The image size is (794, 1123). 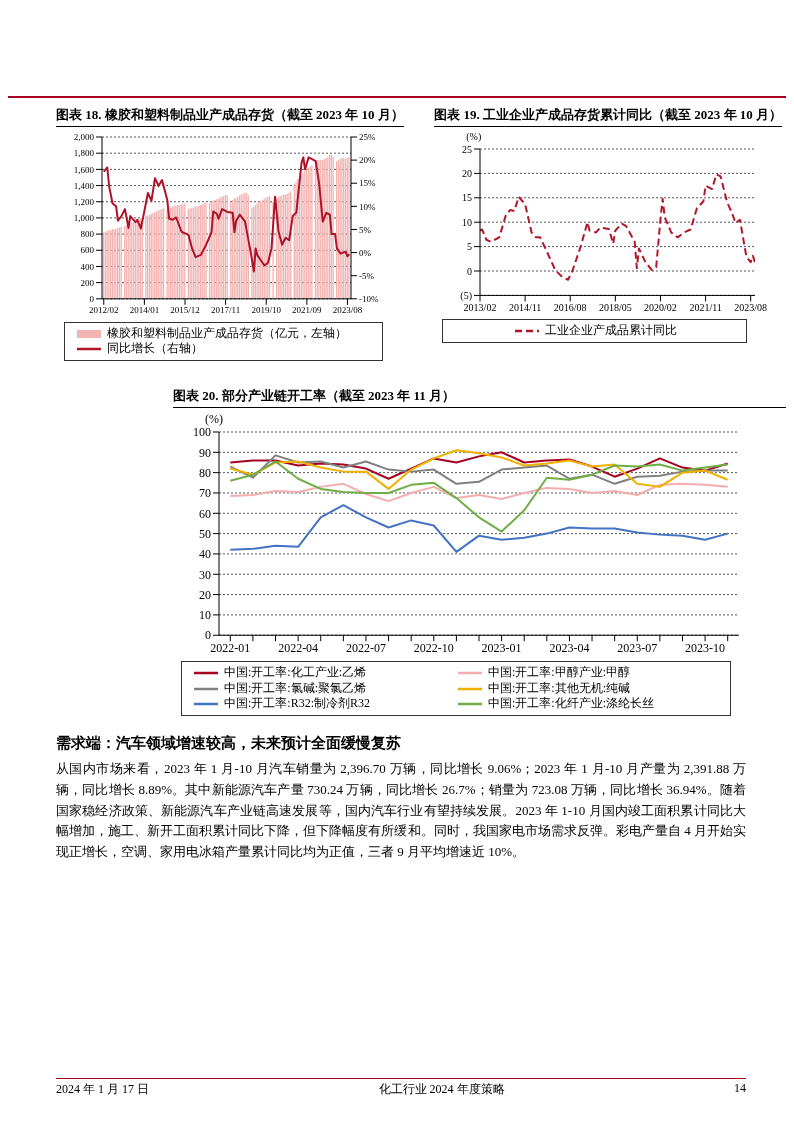 I want to click on y-tick-label: 90, so click(x=205, y=452).